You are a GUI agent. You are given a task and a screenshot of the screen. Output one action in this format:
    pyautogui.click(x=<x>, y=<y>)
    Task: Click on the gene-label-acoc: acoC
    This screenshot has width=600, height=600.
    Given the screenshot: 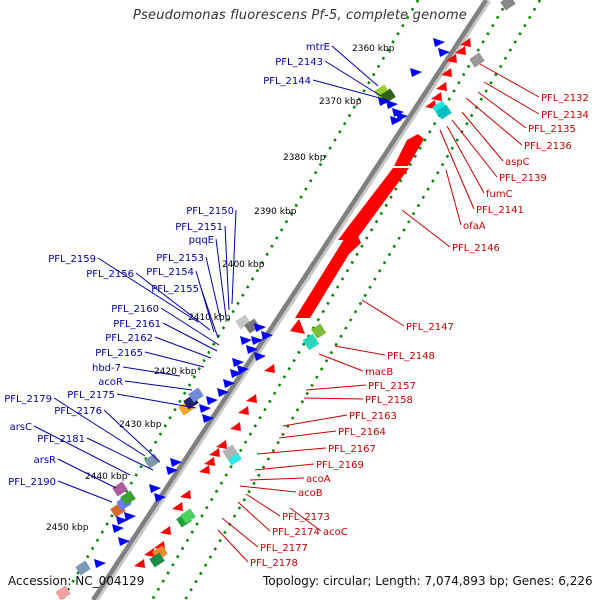 What is the action you would take?
    pyautogui.click(x=335, y=532)
    